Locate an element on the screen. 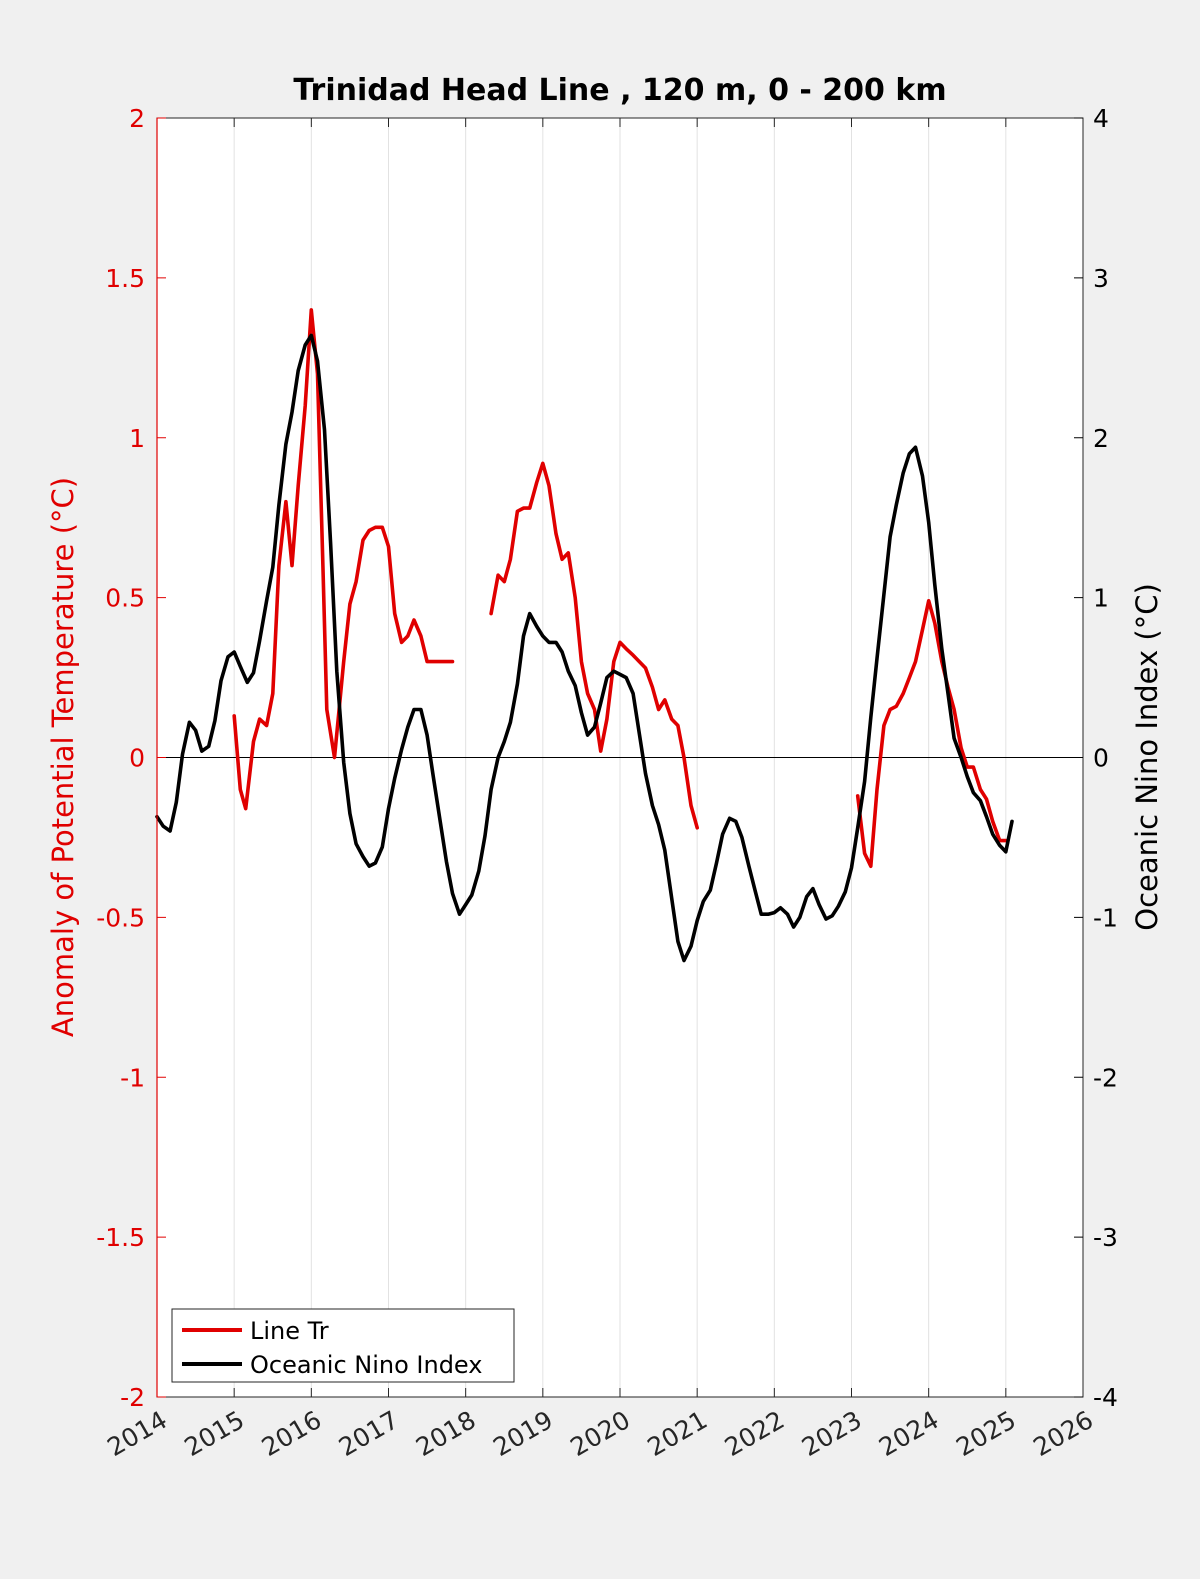 The width and height of the screenshot is (1200, 1579). y-left-tick-label: -1 is located at coordinates (132, 1077).